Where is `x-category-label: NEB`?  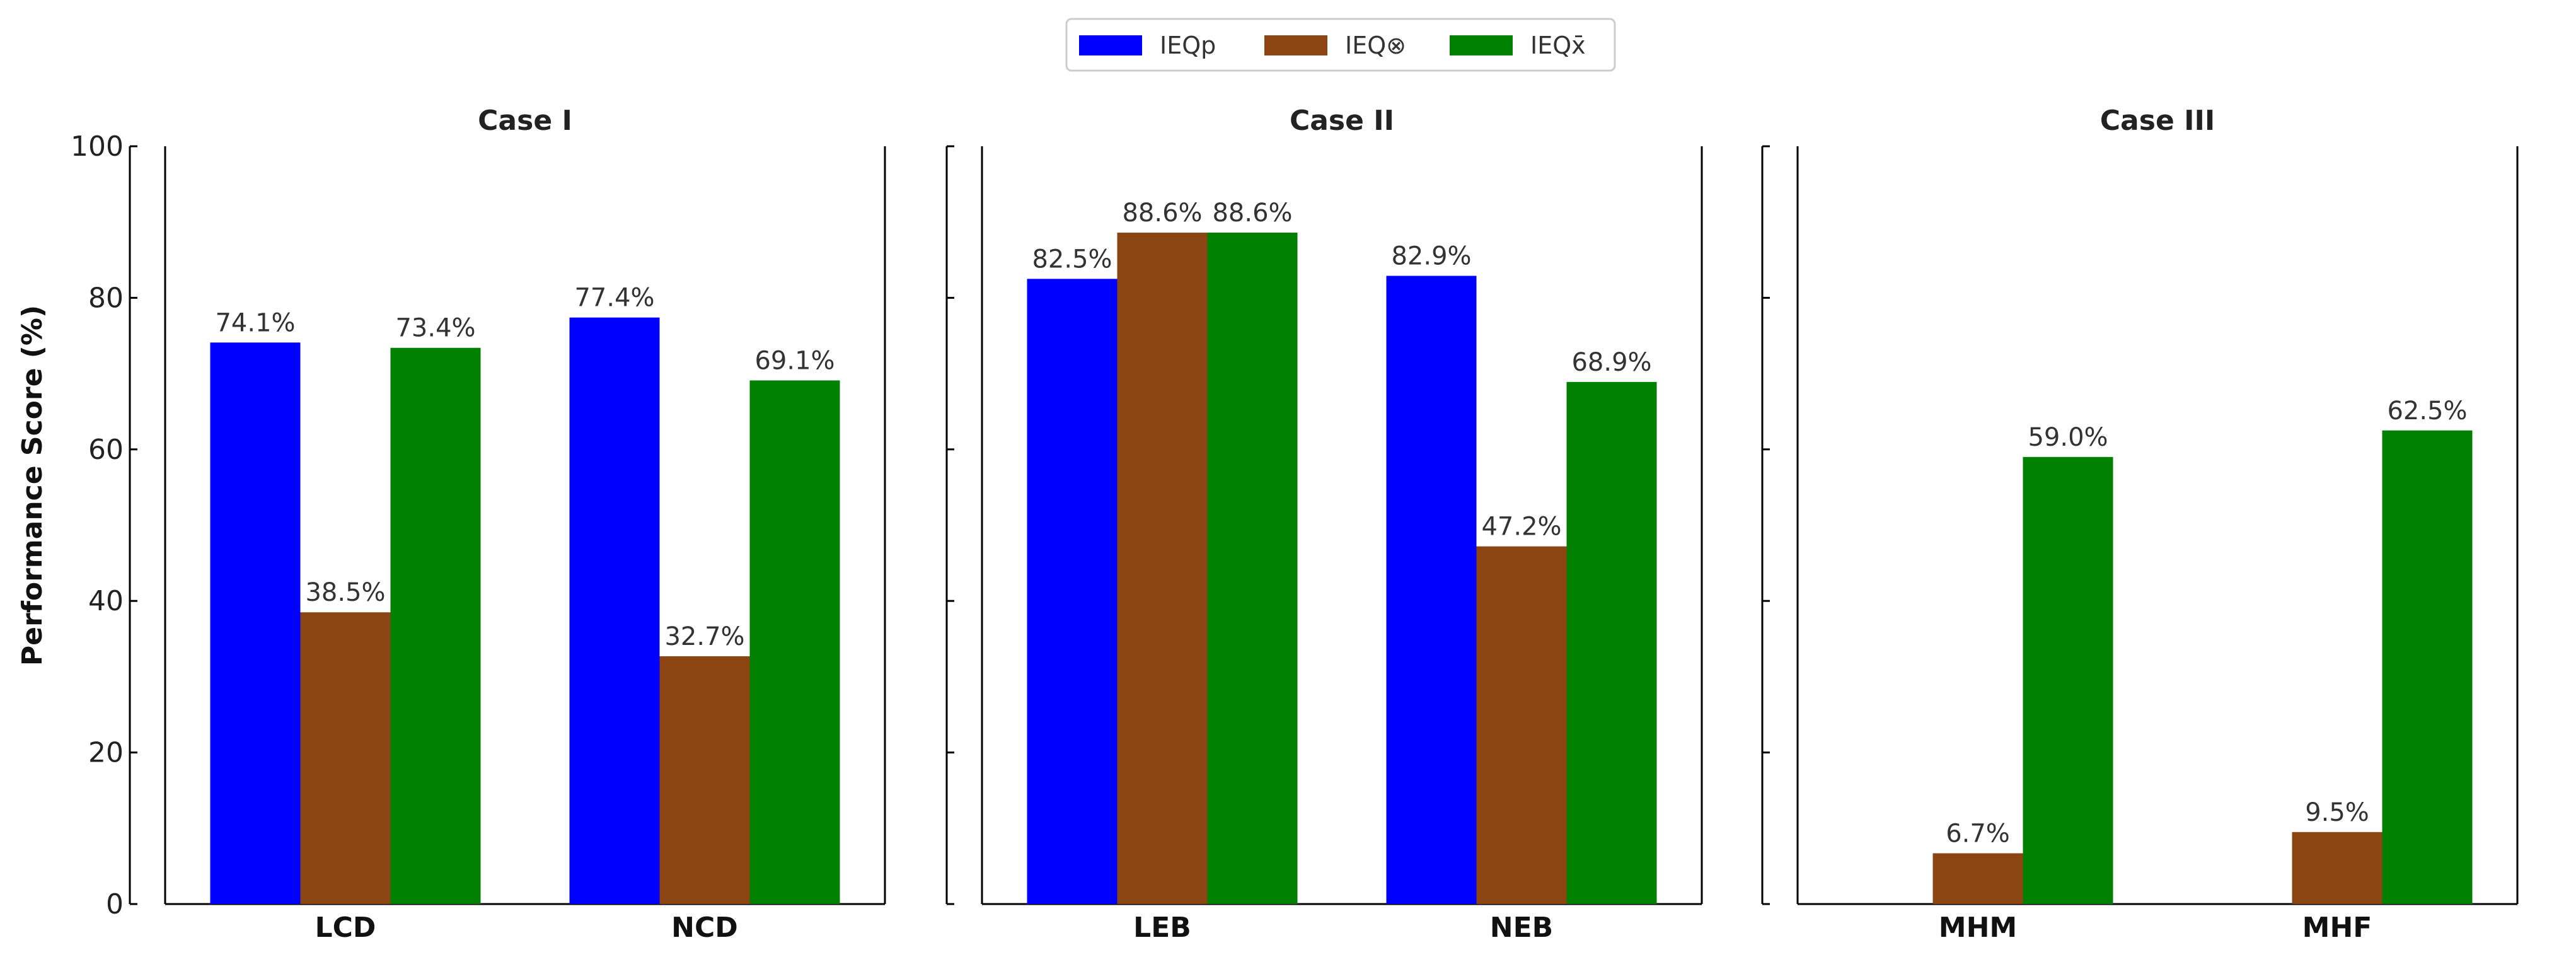 x-category-label: NEB is located at coordinates (1521, 928).